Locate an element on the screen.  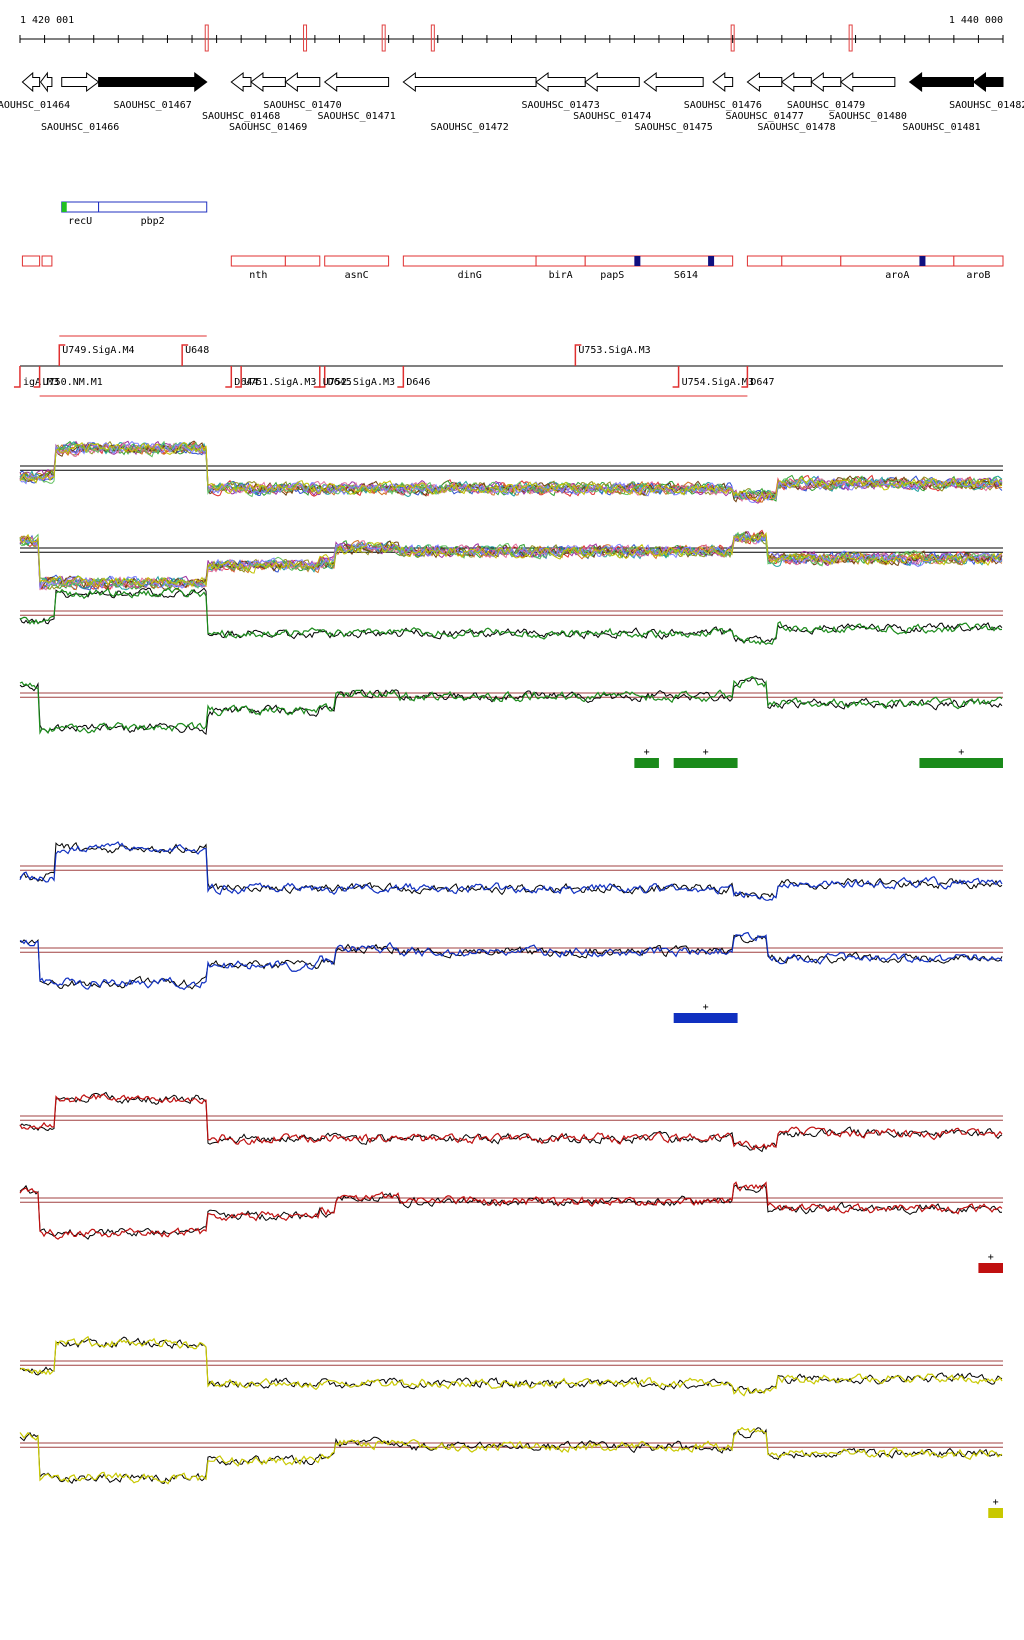
operon-minus-opm3 is located at coordinates (764, 261).